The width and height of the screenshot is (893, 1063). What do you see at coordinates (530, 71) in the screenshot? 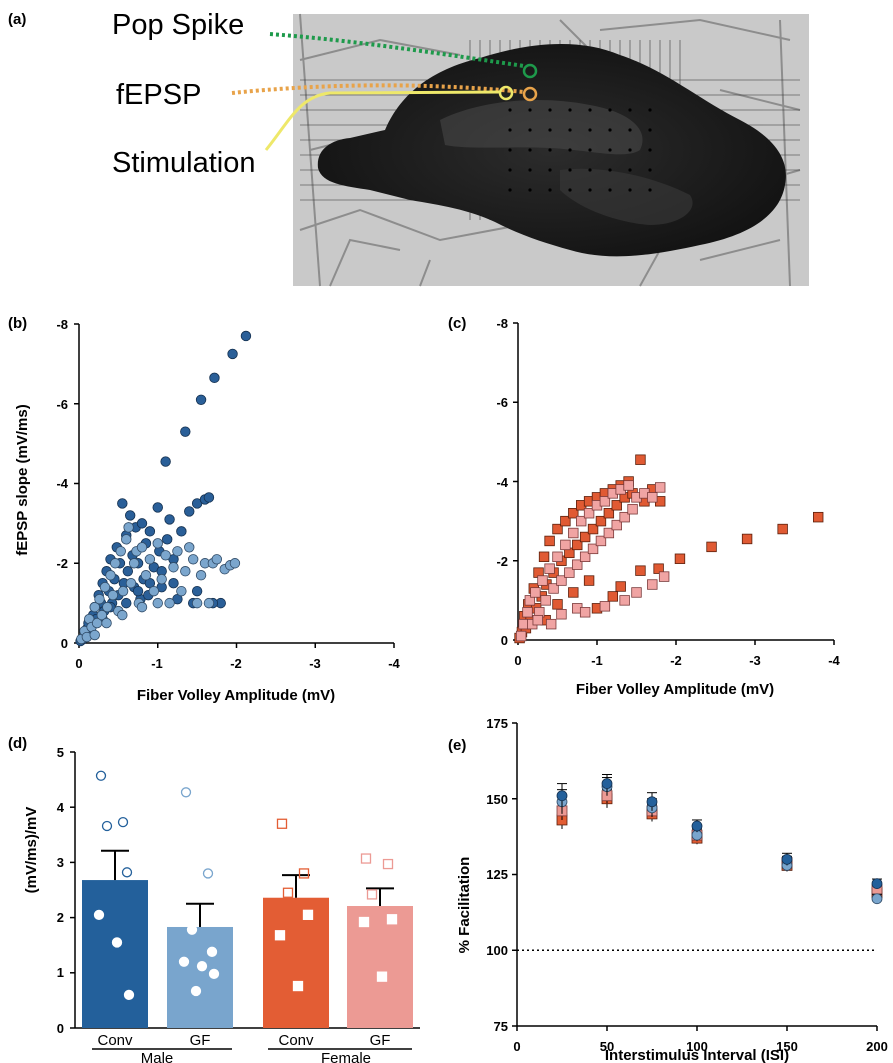
I see `pop-spike-electrode-marker` at bounding box center [530, 71].